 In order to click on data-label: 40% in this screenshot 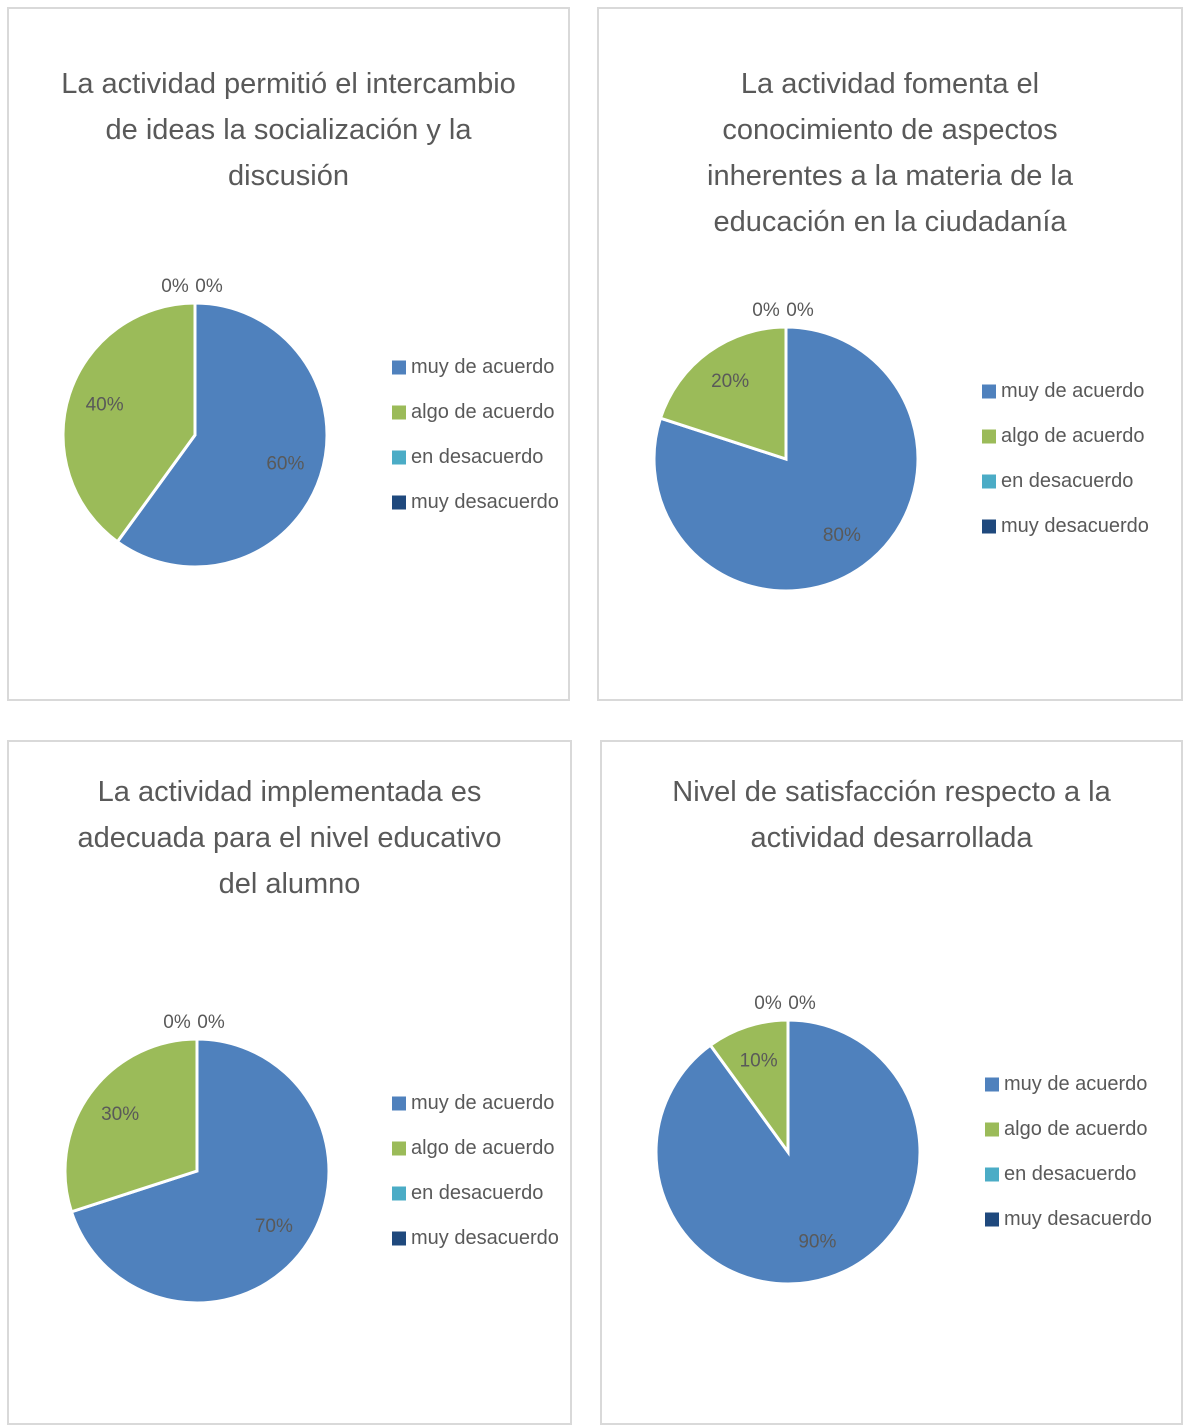, I will do `click(105, 405)`.